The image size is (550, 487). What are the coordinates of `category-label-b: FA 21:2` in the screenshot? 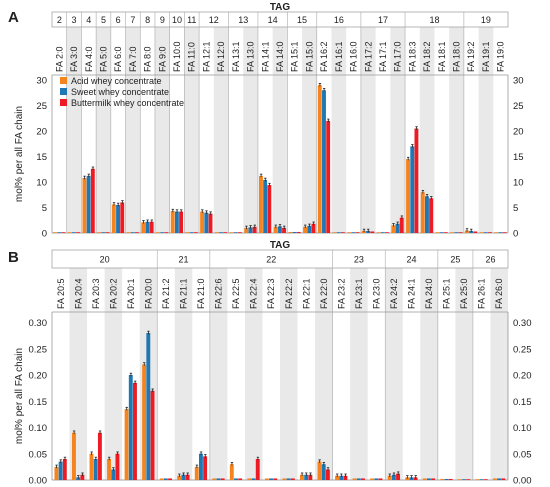 It's located at (166, 293).